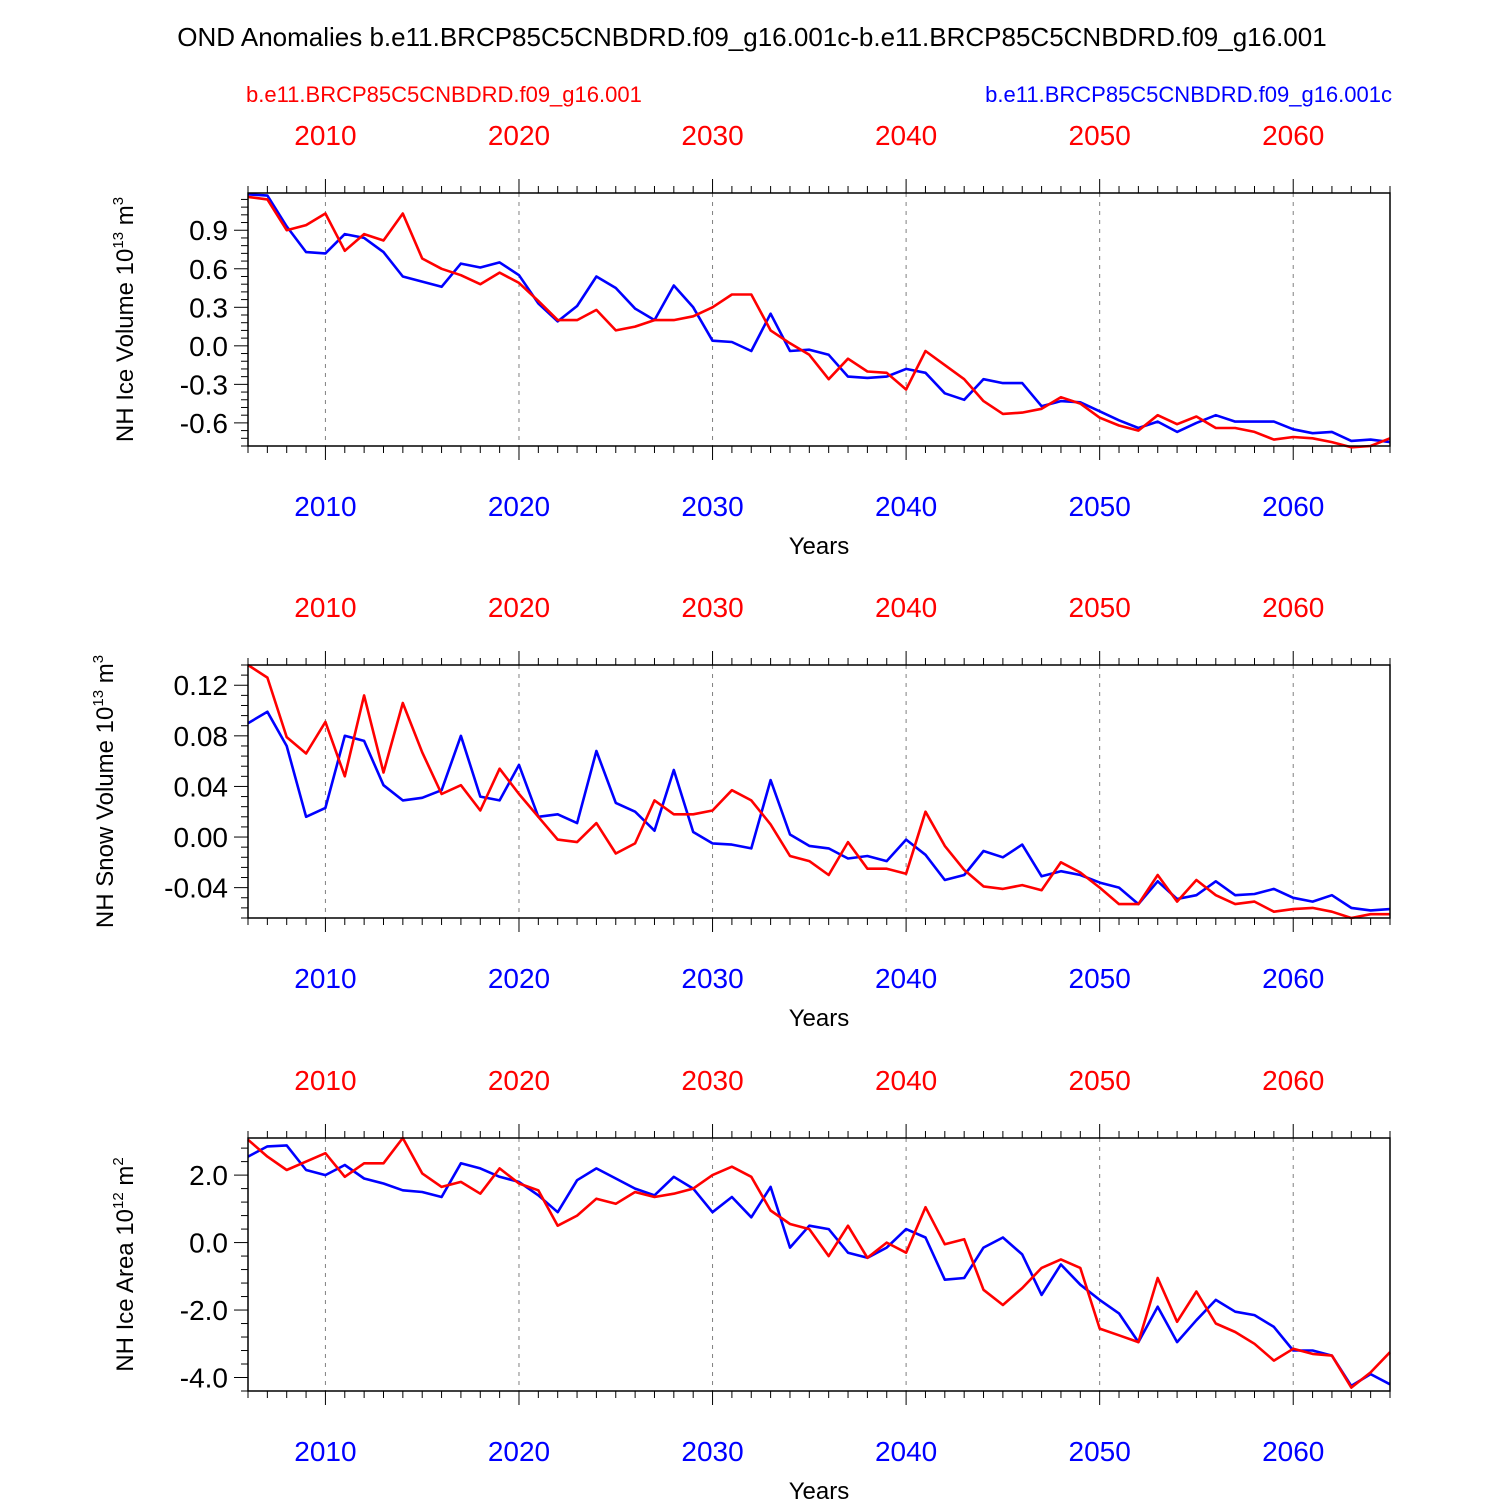  I want to click on y-tick-label: 0.00, so click(201, 837).